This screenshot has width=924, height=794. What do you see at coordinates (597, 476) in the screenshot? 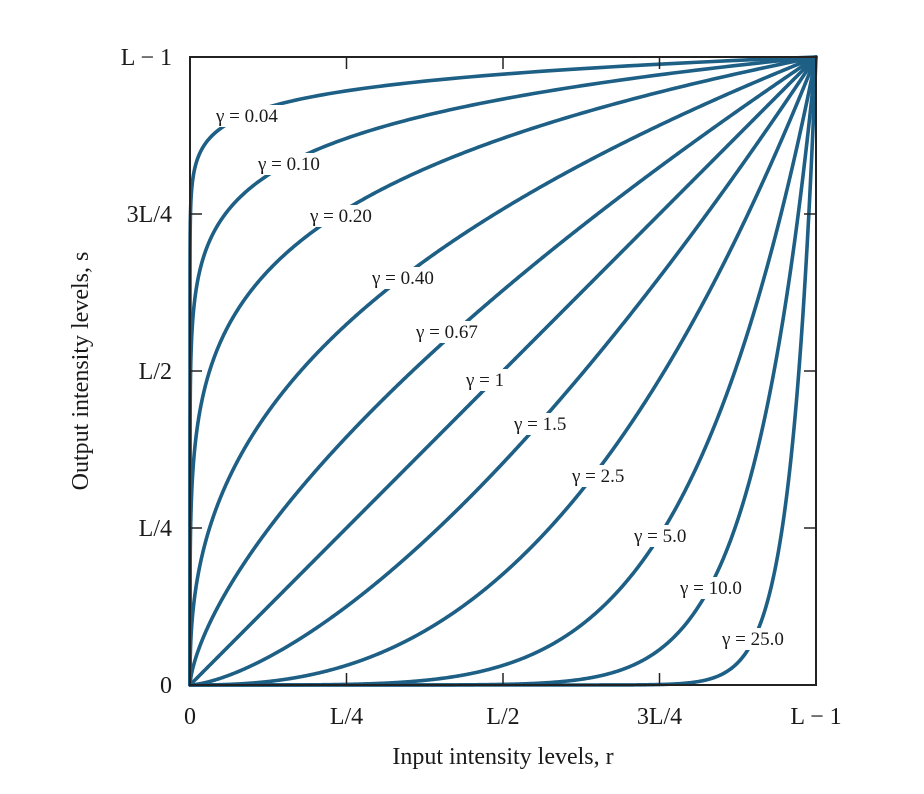
I see `curve-label-2-5: γ = 2.5` at bounding box center [597, 476].